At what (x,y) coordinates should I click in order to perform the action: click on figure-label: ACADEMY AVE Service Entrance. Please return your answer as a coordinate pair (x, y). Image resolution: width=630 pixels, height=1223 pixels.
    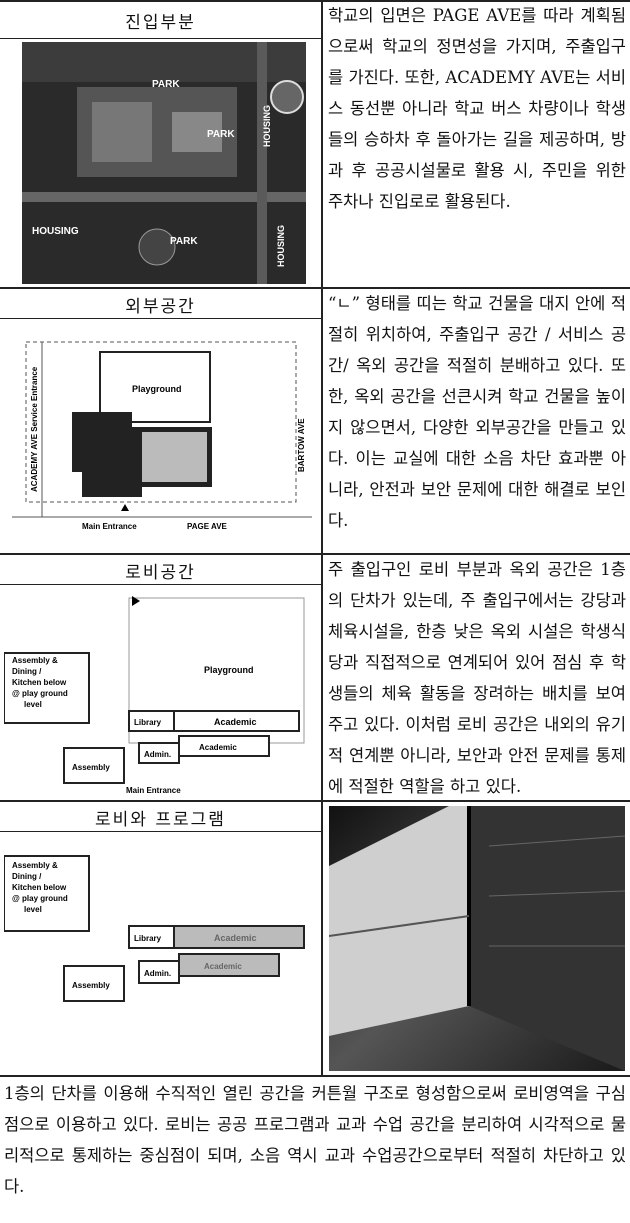
    Looking at the image, I should click on (34, 429).